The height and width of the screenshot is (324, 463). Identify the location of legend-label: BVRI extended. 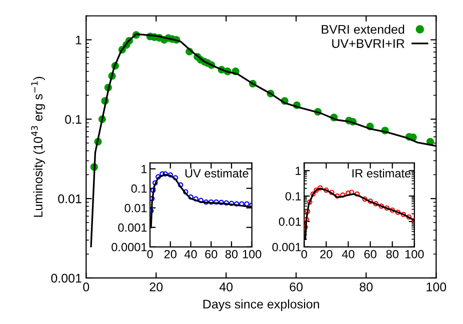
(363, 29).